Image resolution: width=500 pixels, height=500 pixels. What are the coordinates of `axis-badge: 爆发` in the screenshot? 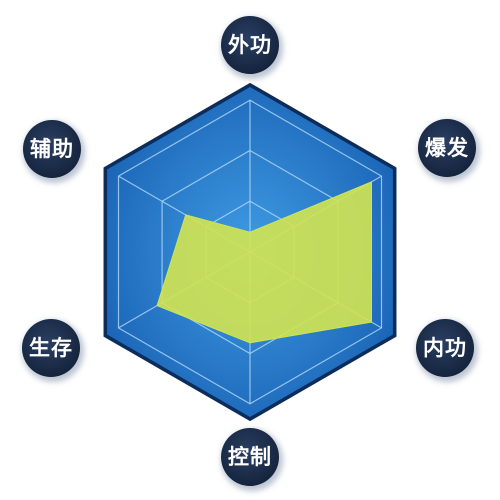 It's located at (449, 150).